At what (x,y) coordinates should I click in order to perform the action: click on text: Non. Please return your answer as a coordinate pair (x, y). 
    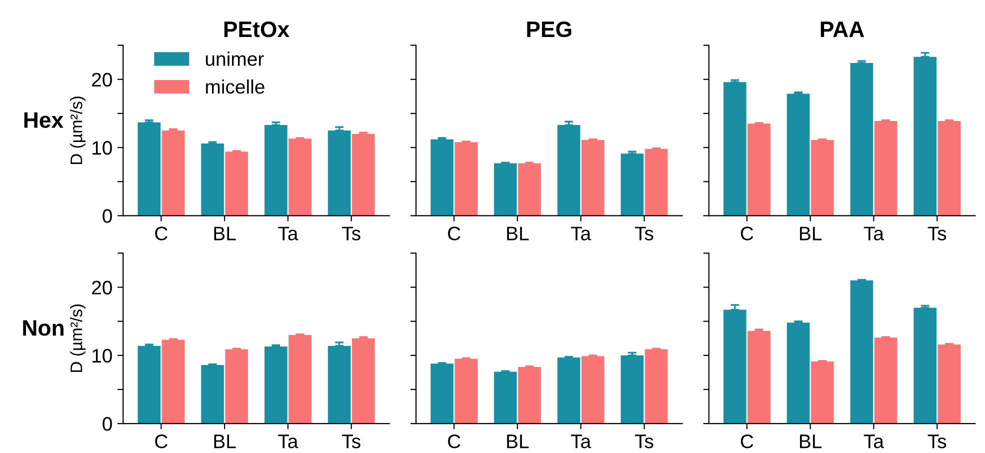
    Looking at the image, I should click on (43, 328).